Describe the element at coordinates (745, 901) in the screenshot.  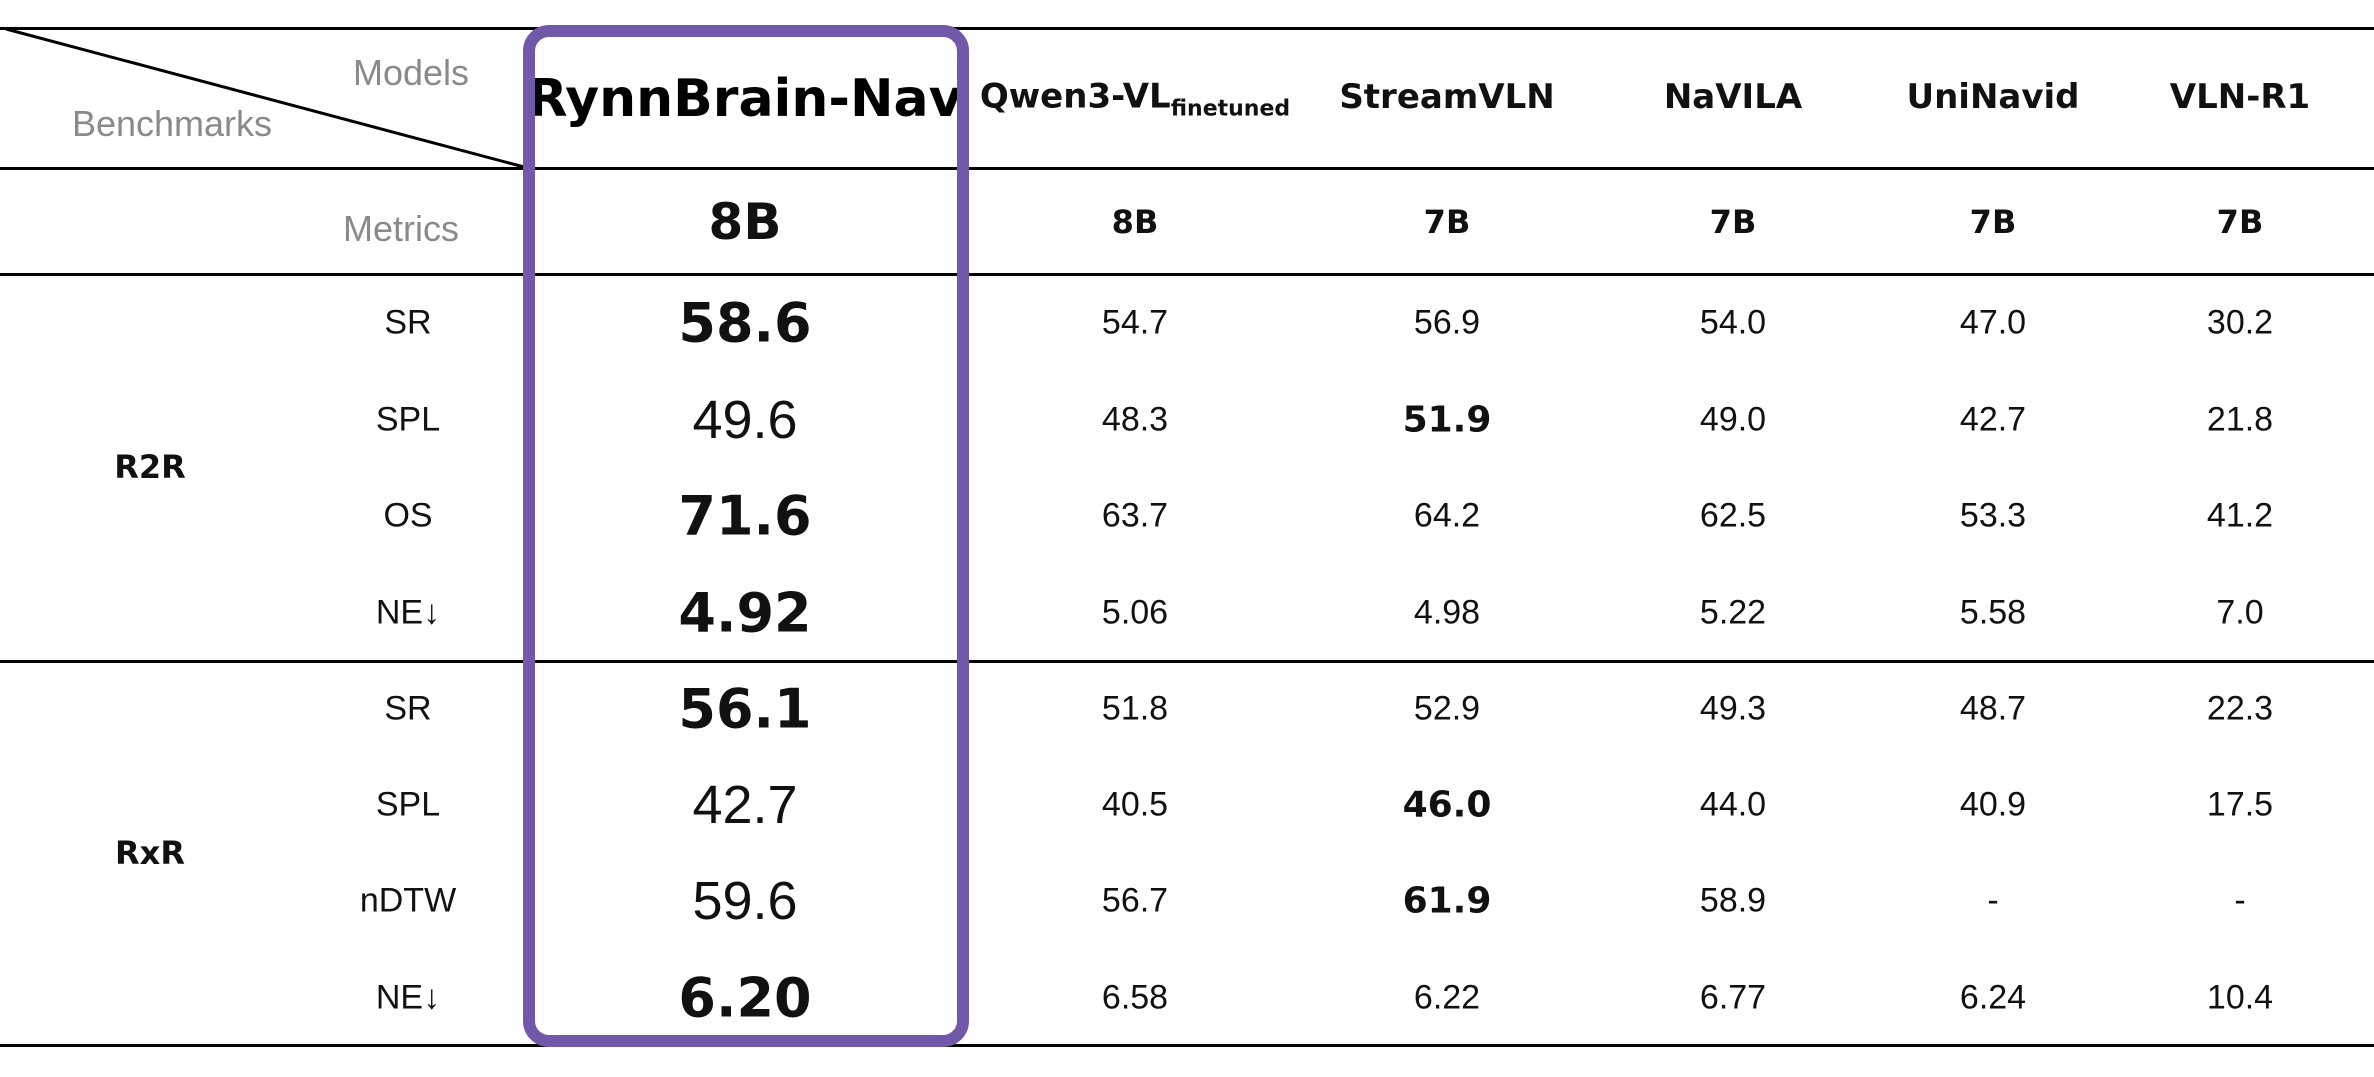
I see `highlighted-value-cell: 59.6` at that location.